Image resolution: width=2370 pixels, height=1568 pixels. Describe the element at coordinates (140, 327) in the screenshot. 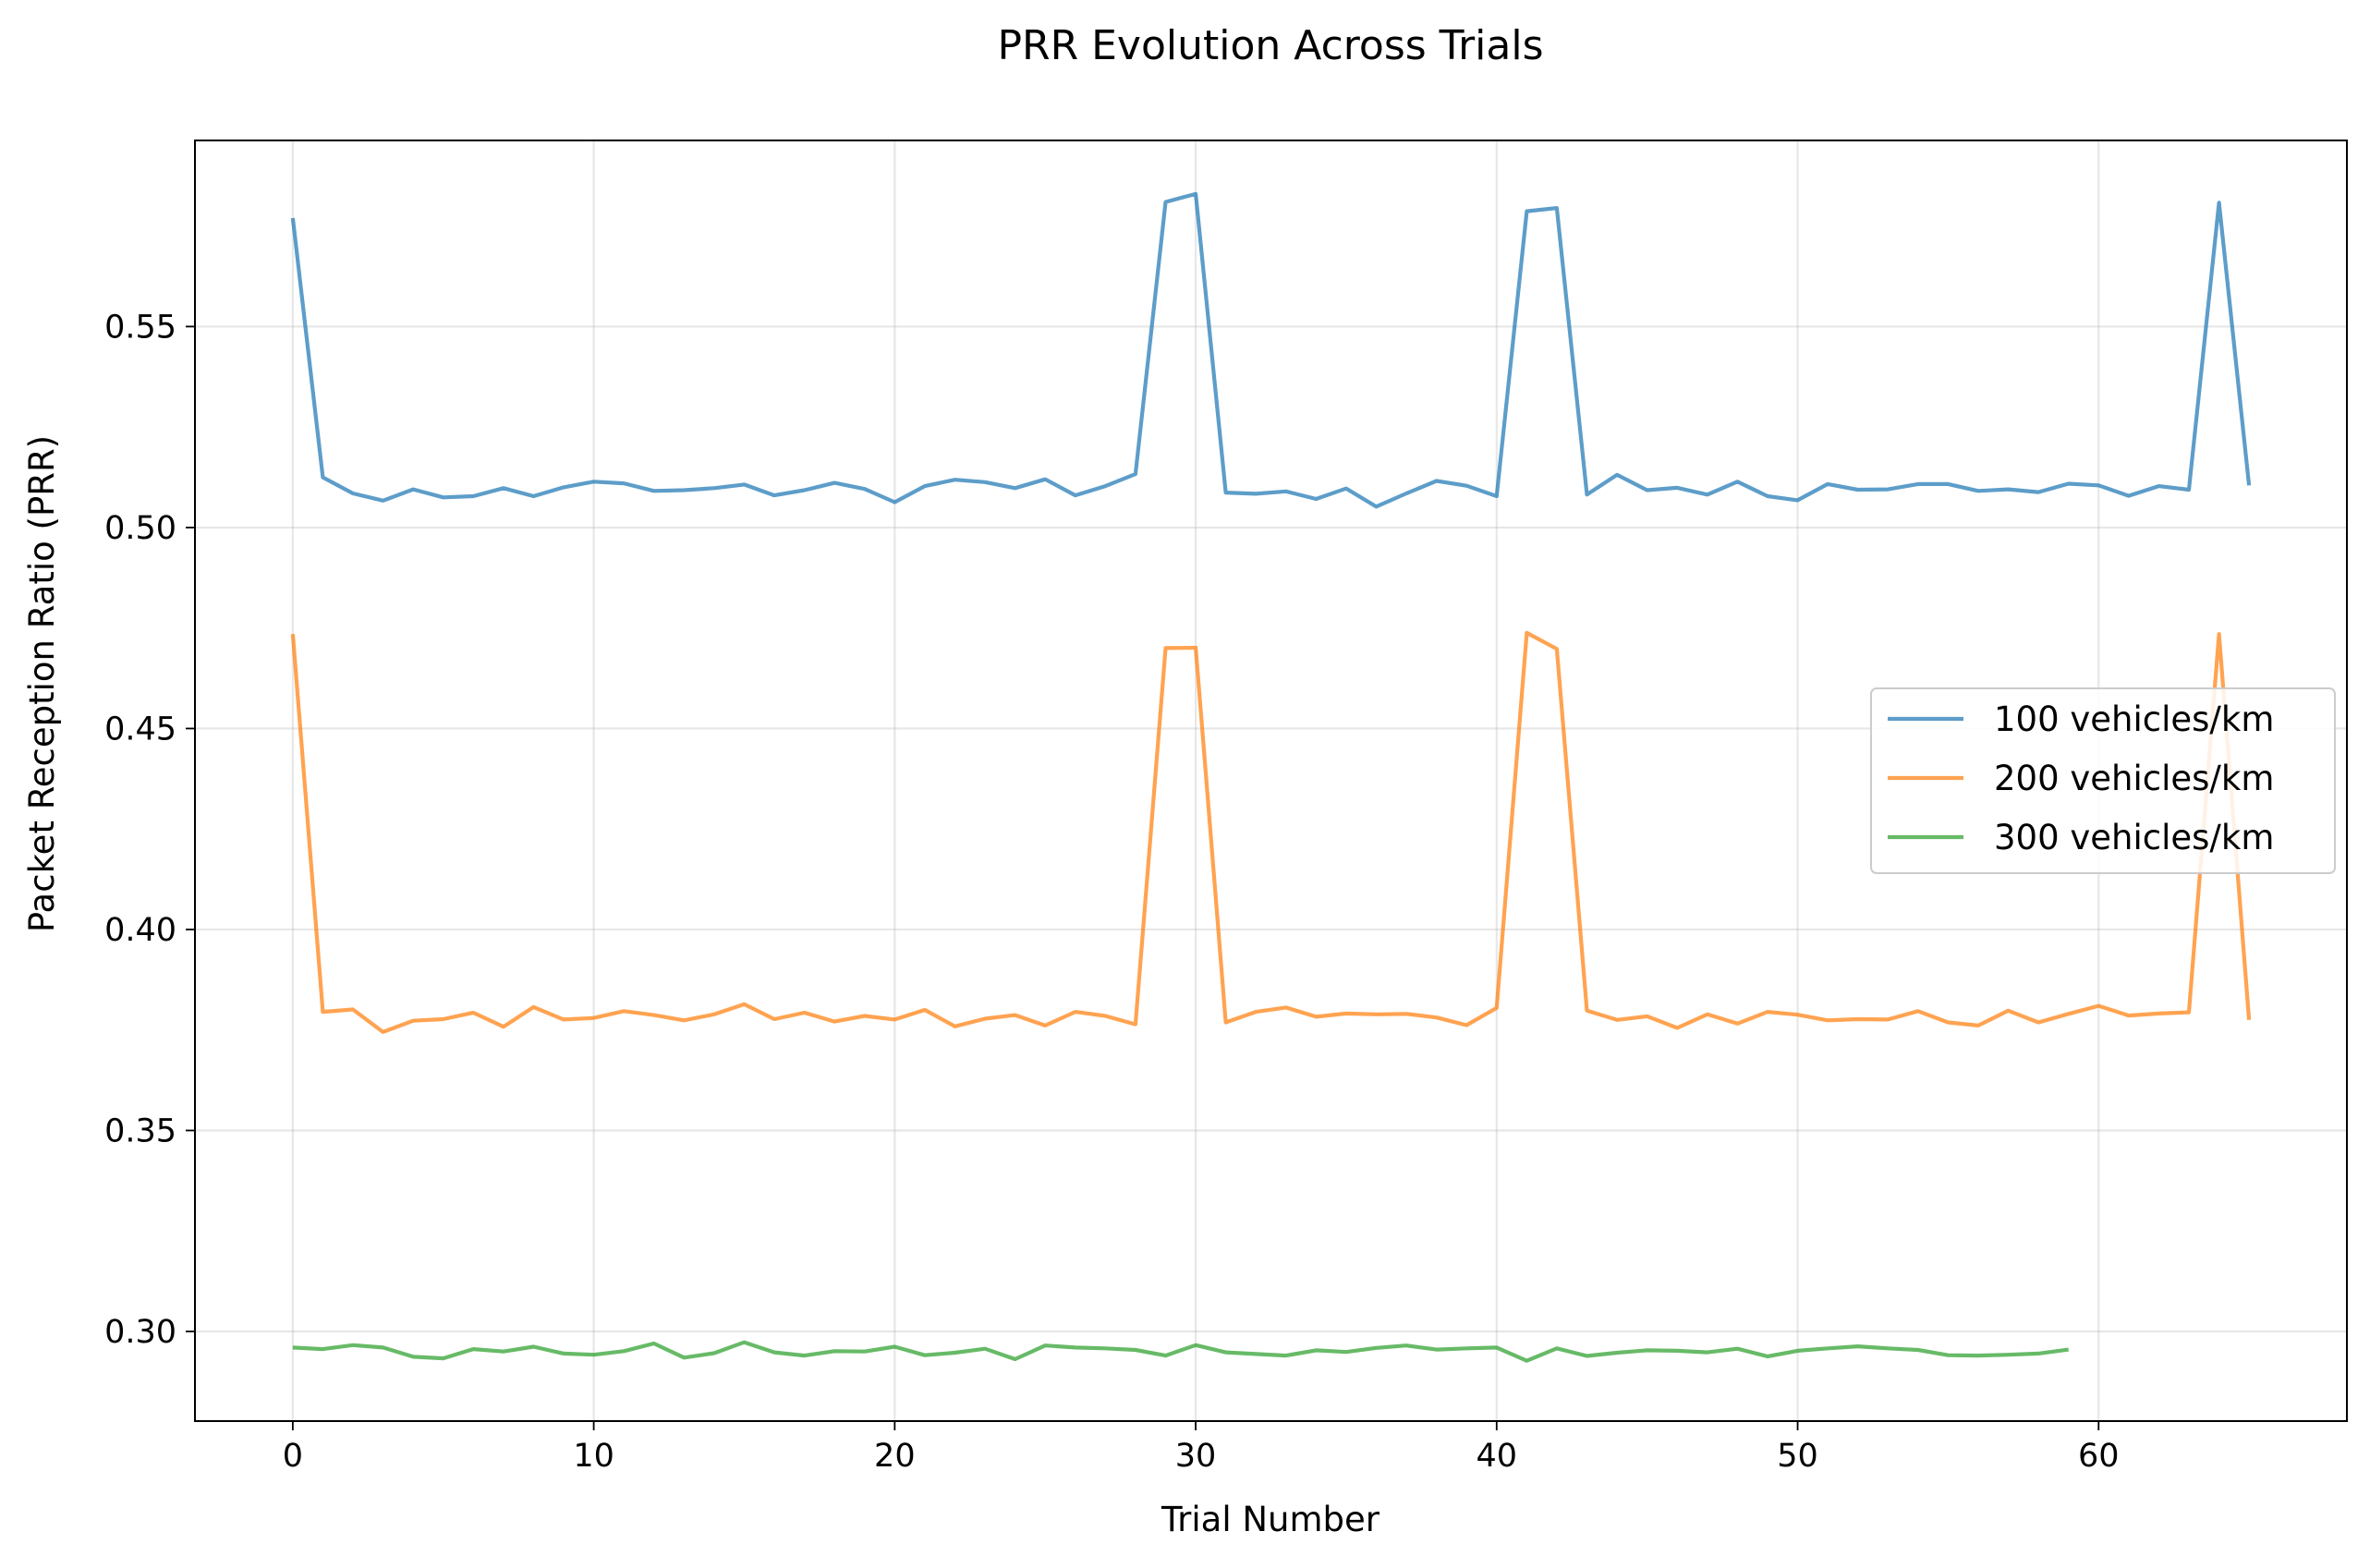

I see `y-tick-label: 0.55` at that location.